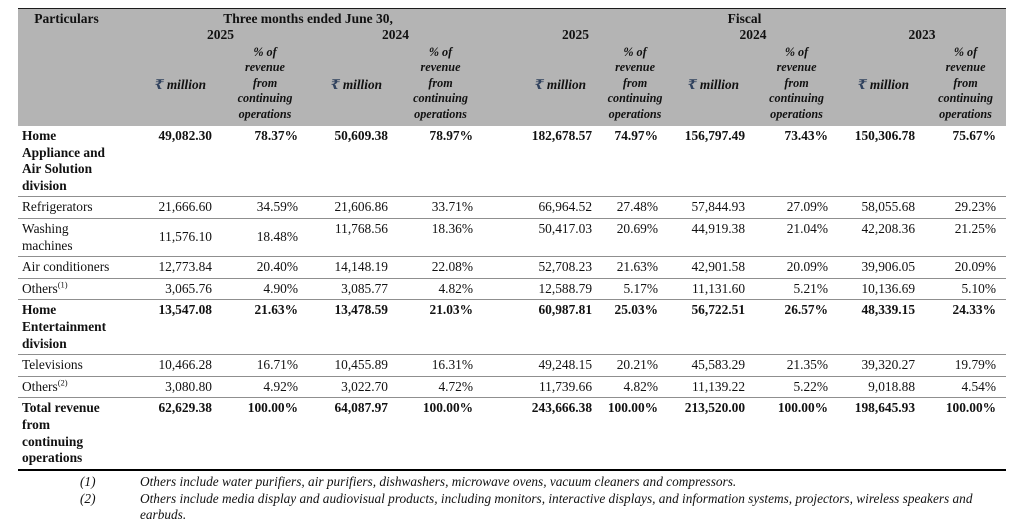 Image resolution: width=1024 pixels, height=524 pixels. What do you see at coordinates (308, 18) in the screenshot?
I see `column-group-three-months: Three months ended June 30,` at bounding box center [308, 18].